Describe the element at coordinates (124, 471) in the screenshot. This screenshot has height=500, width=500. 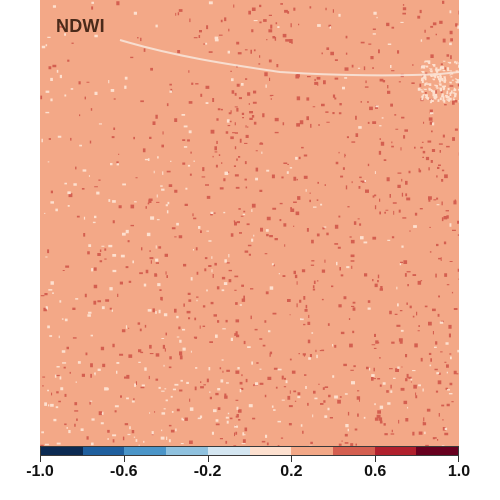
I see `colorbar-tick-label: -0.6` at that location.